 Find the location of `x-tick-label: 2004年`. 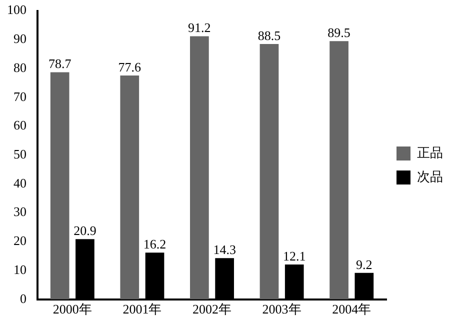

x-tick-label: 2004年 is located at coordinates (352, 309).